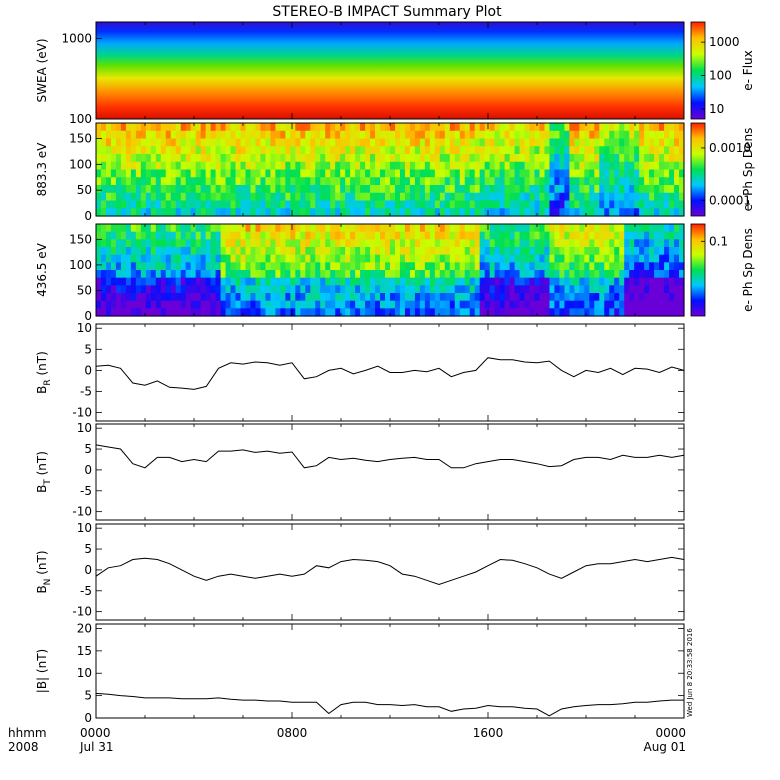 Image resolution: width=780 pixels, height=780 pixels. Describe the element at coordinates (44, 472) in the screenshot. I see `bt-ylabel: BT (nT)` at that location.